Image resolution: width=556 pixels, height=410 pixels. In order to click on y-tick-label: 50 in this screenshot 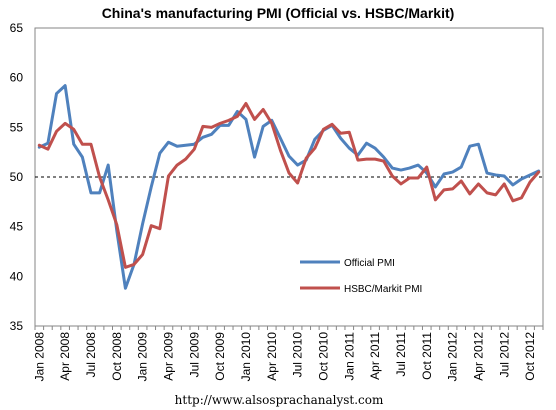, I will do `click(17, 177)`.